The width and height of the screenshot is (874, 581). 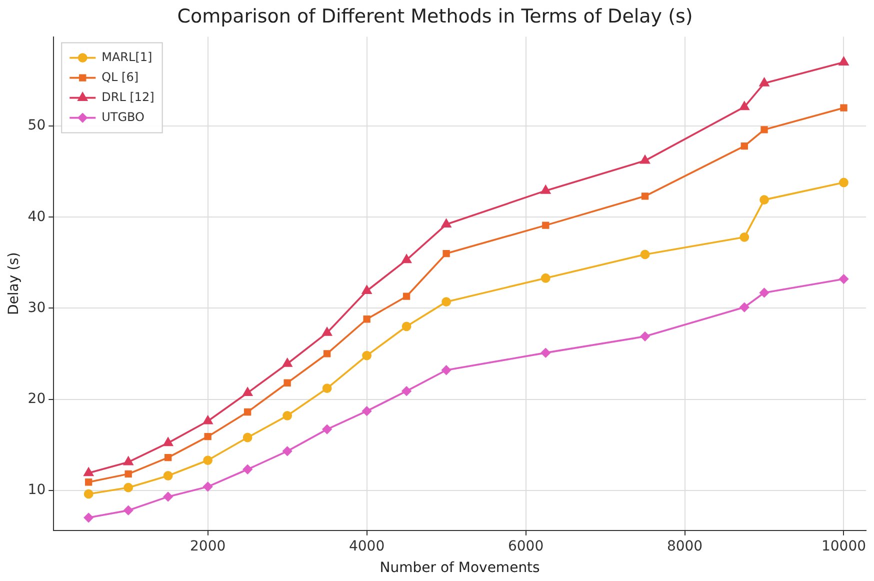 What do you see at coordinates (435, 16) in the screenshot?
I see `chart-title: Comparison of Different Methods in Terms of Delay (s)` at bounding box center [435, 16].